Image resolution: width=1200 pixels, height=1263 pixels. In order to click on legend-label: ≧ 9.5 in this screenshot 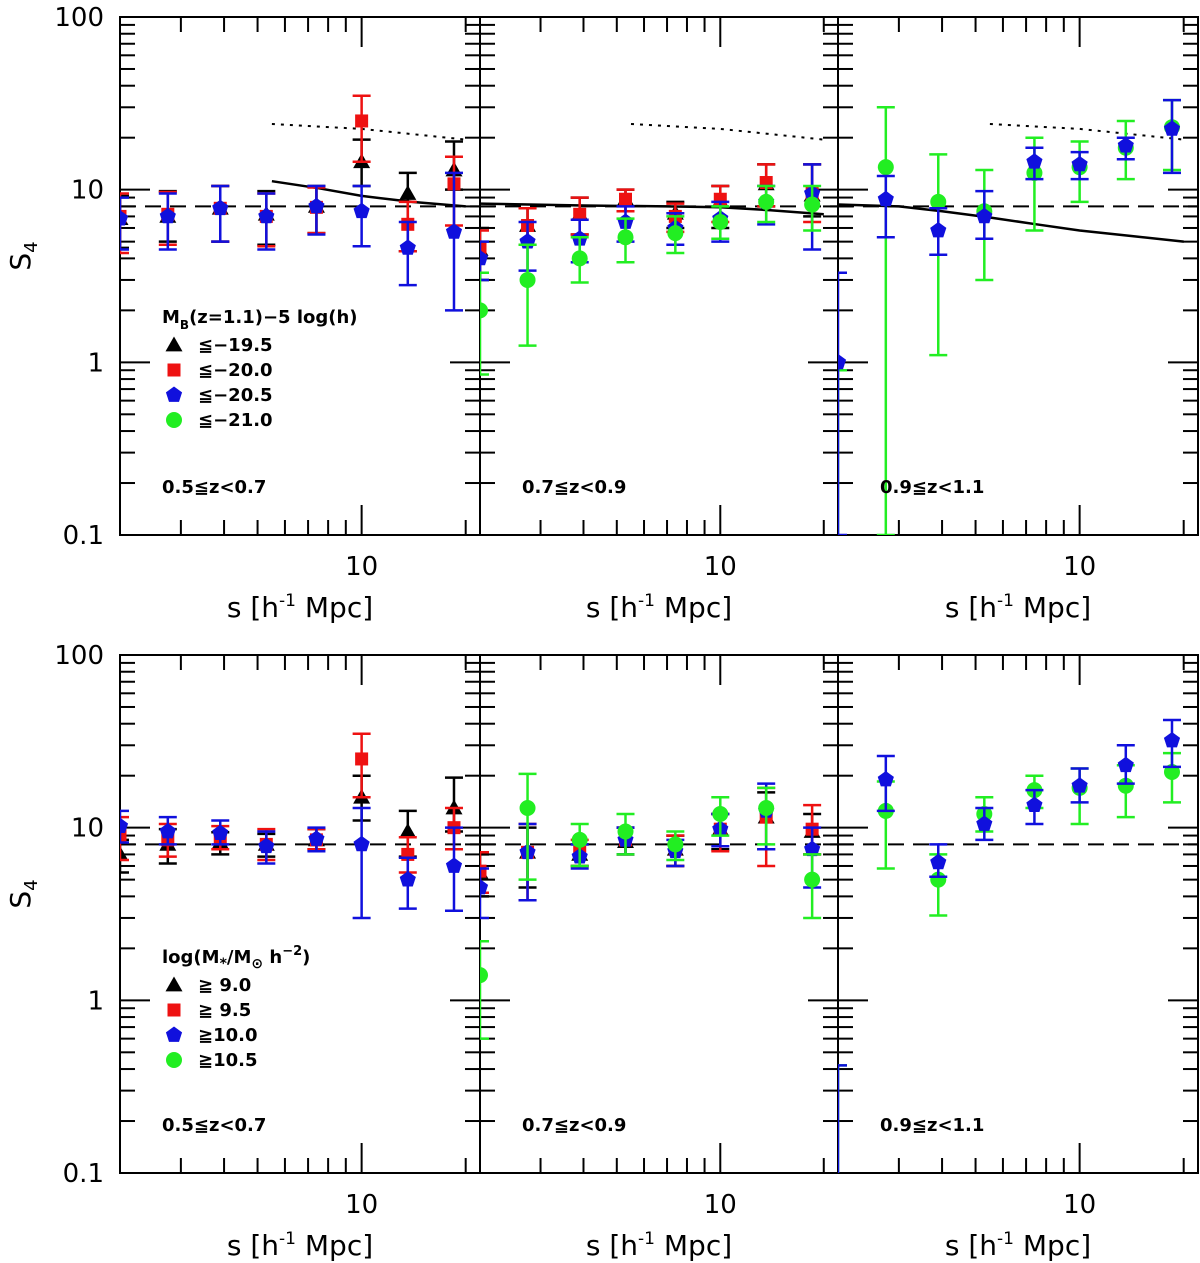, I will do `click(224, 1010)`.